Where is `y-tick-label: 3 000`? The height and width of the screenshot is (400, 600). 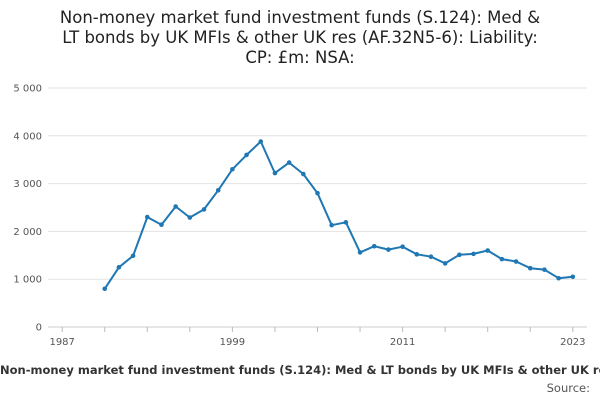
y-tick-label: 3 000 is located at coordinates (27, 184).